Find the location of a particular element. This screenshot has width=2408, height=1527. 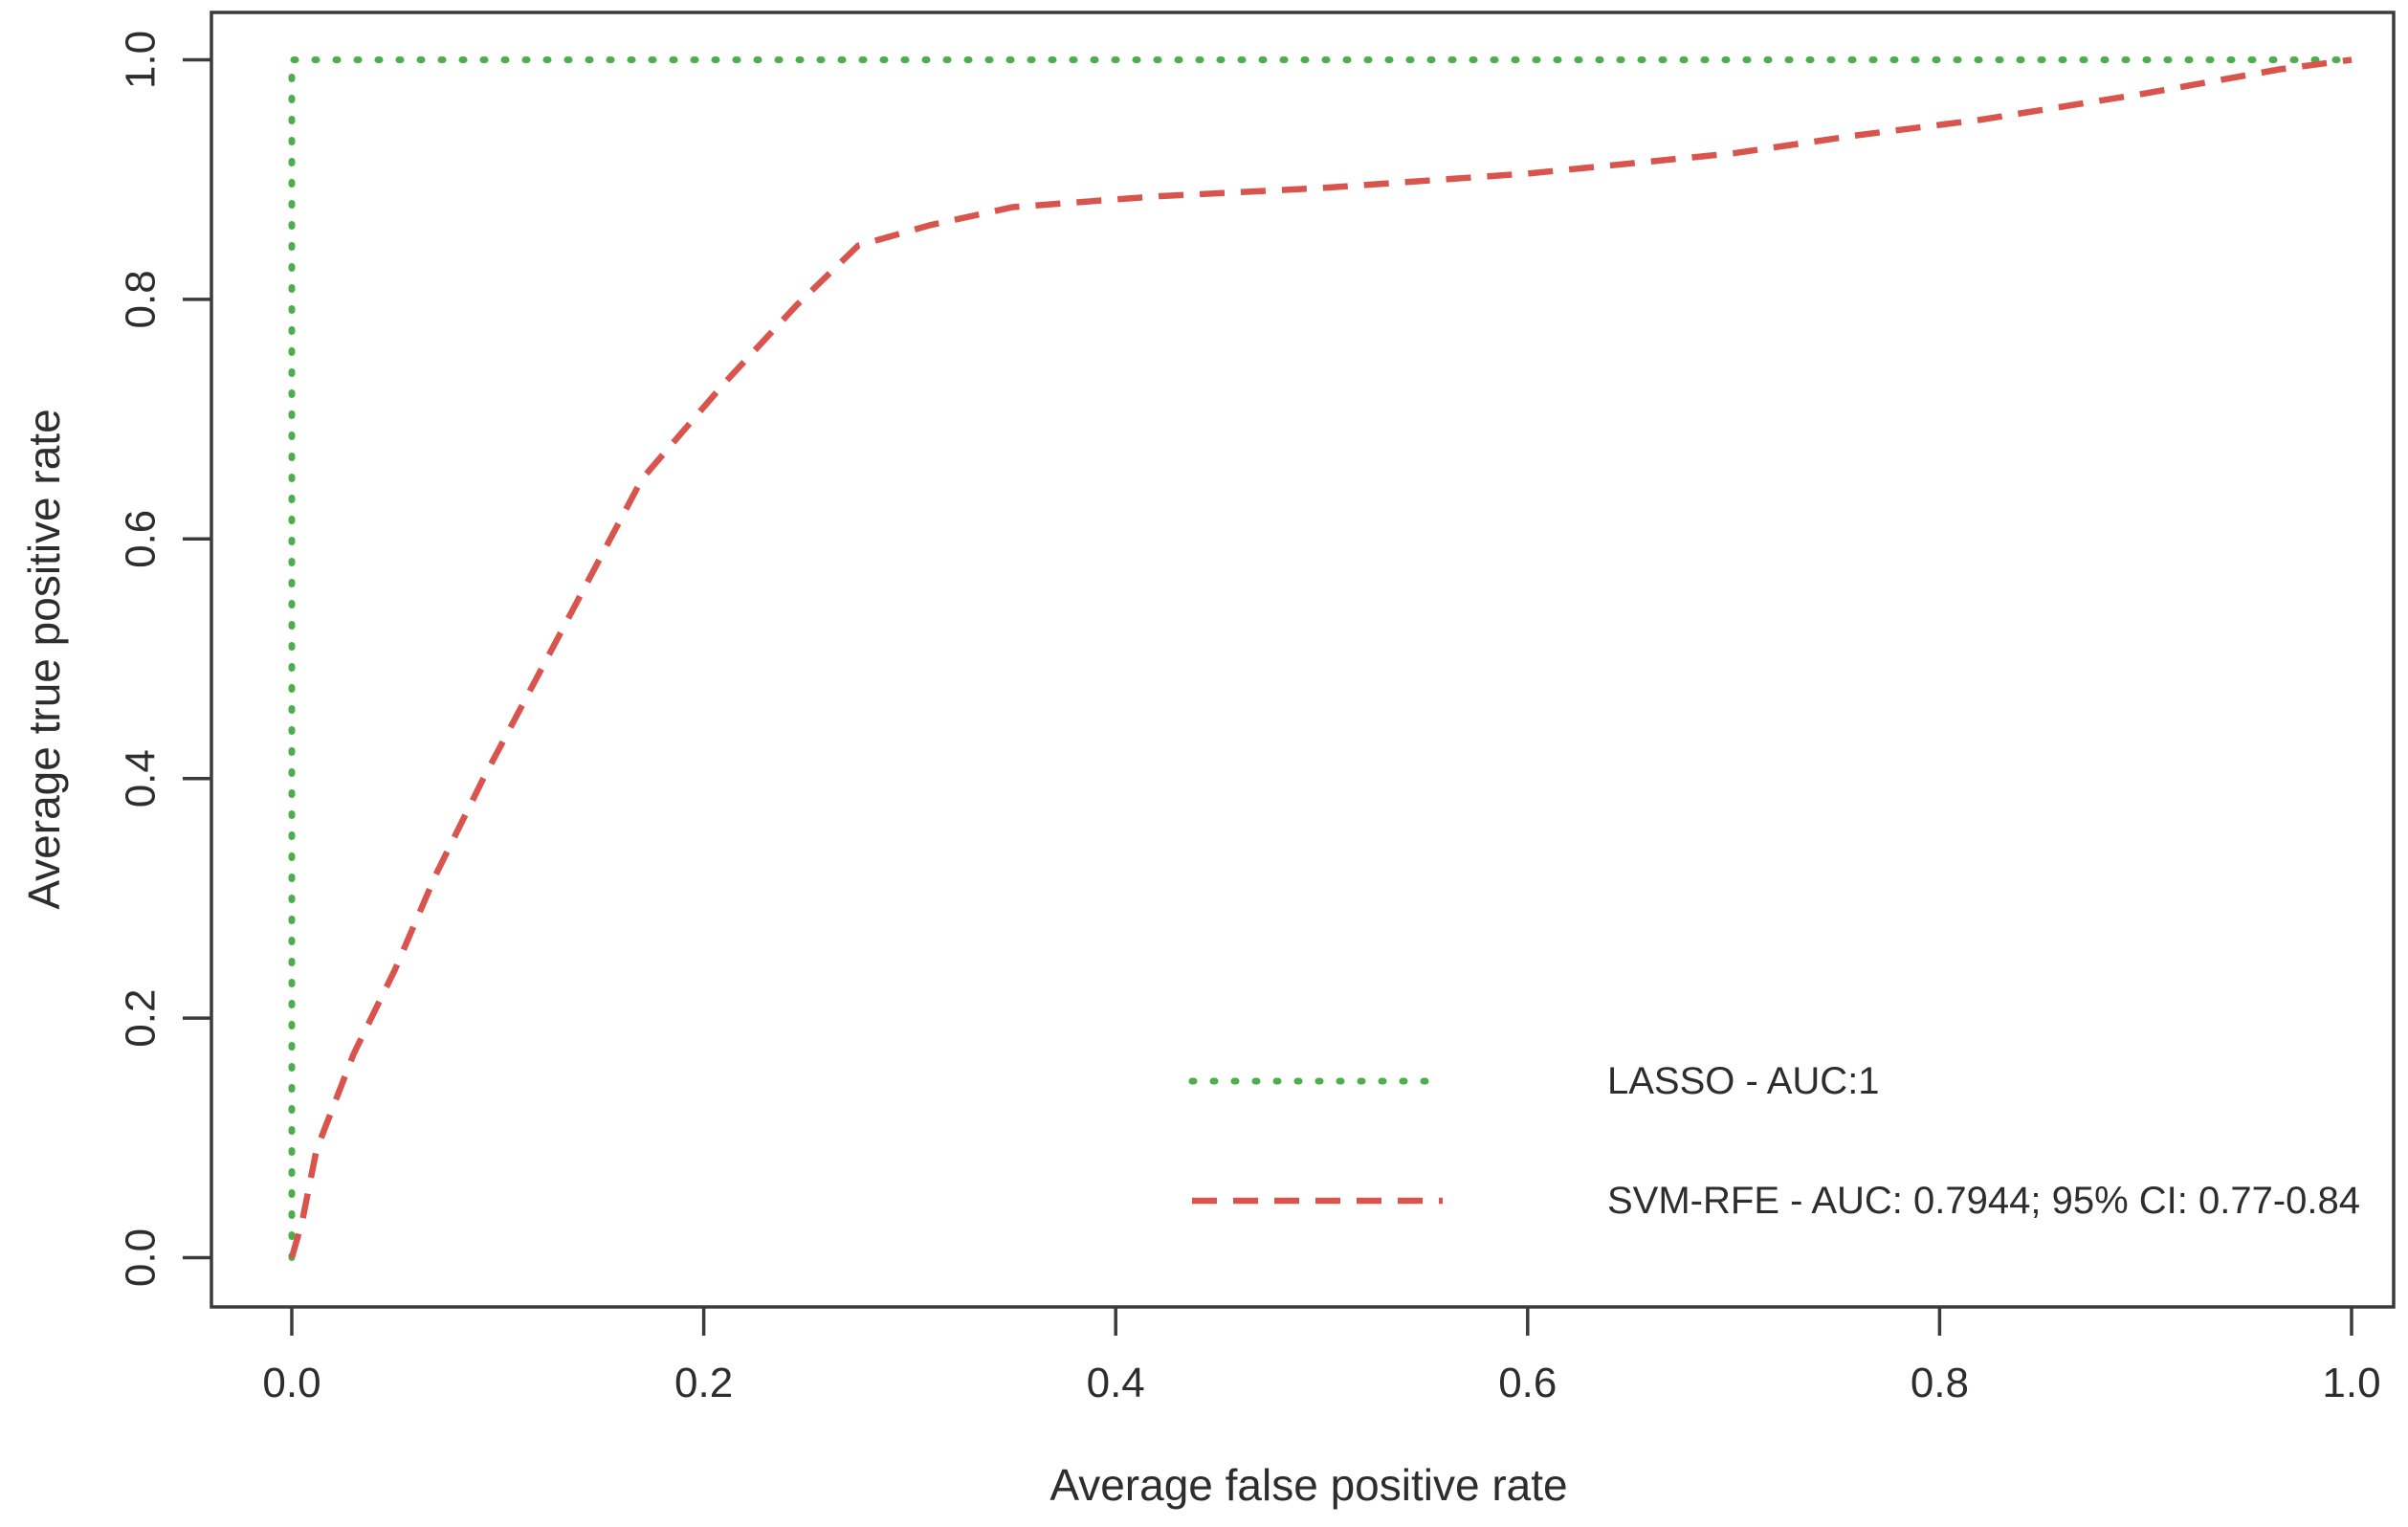

y-axis-title: Average true positive rate is located at coordinates (44, 659).